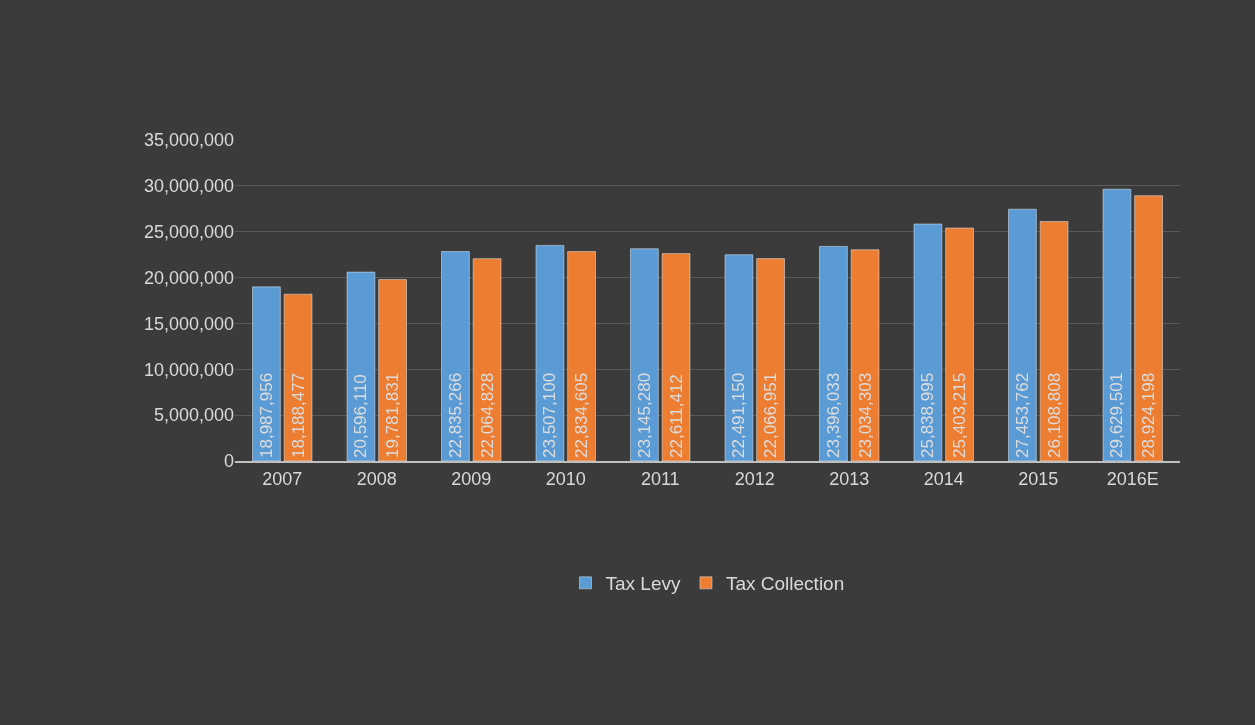  What do you see at coordinates (565, 478) in the screenshot?
I see `x-tick-label: 2010` at bounding box center [565, 478].